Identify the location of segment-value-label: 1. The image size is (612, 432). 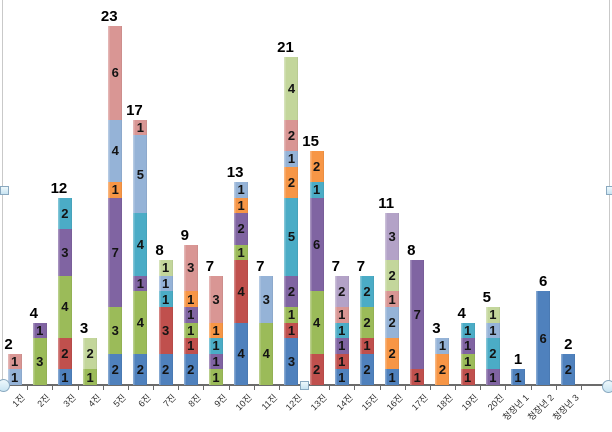
(241, 190).